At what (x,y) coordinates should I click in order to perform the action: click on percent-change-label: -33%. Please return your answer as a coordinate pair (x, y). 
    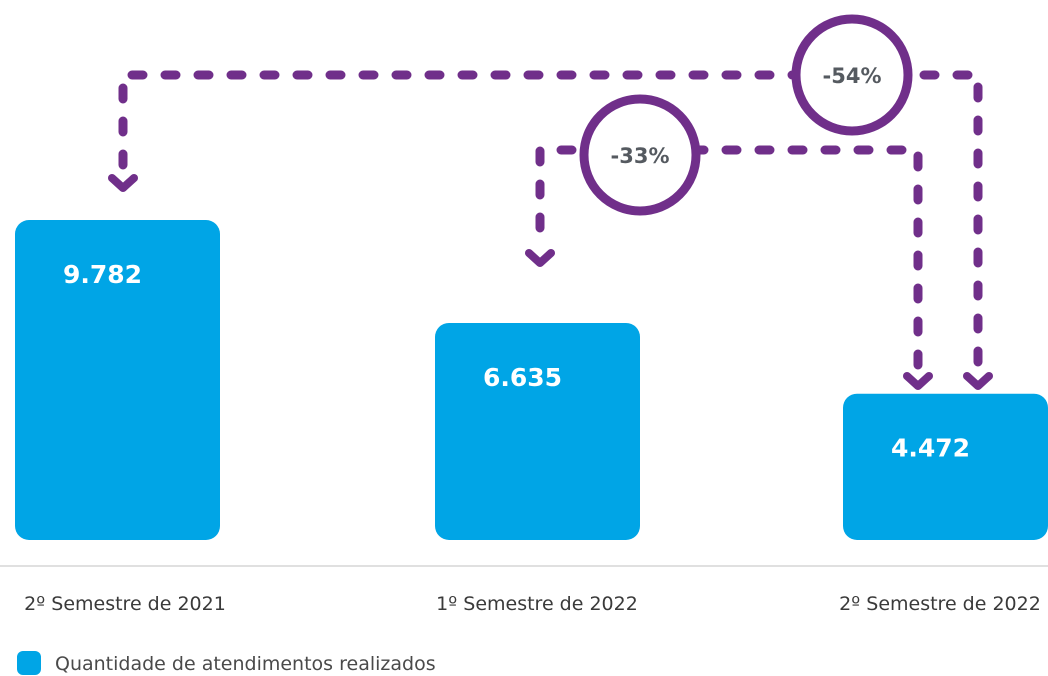
    Looking at the image, I should click on (640, 156).